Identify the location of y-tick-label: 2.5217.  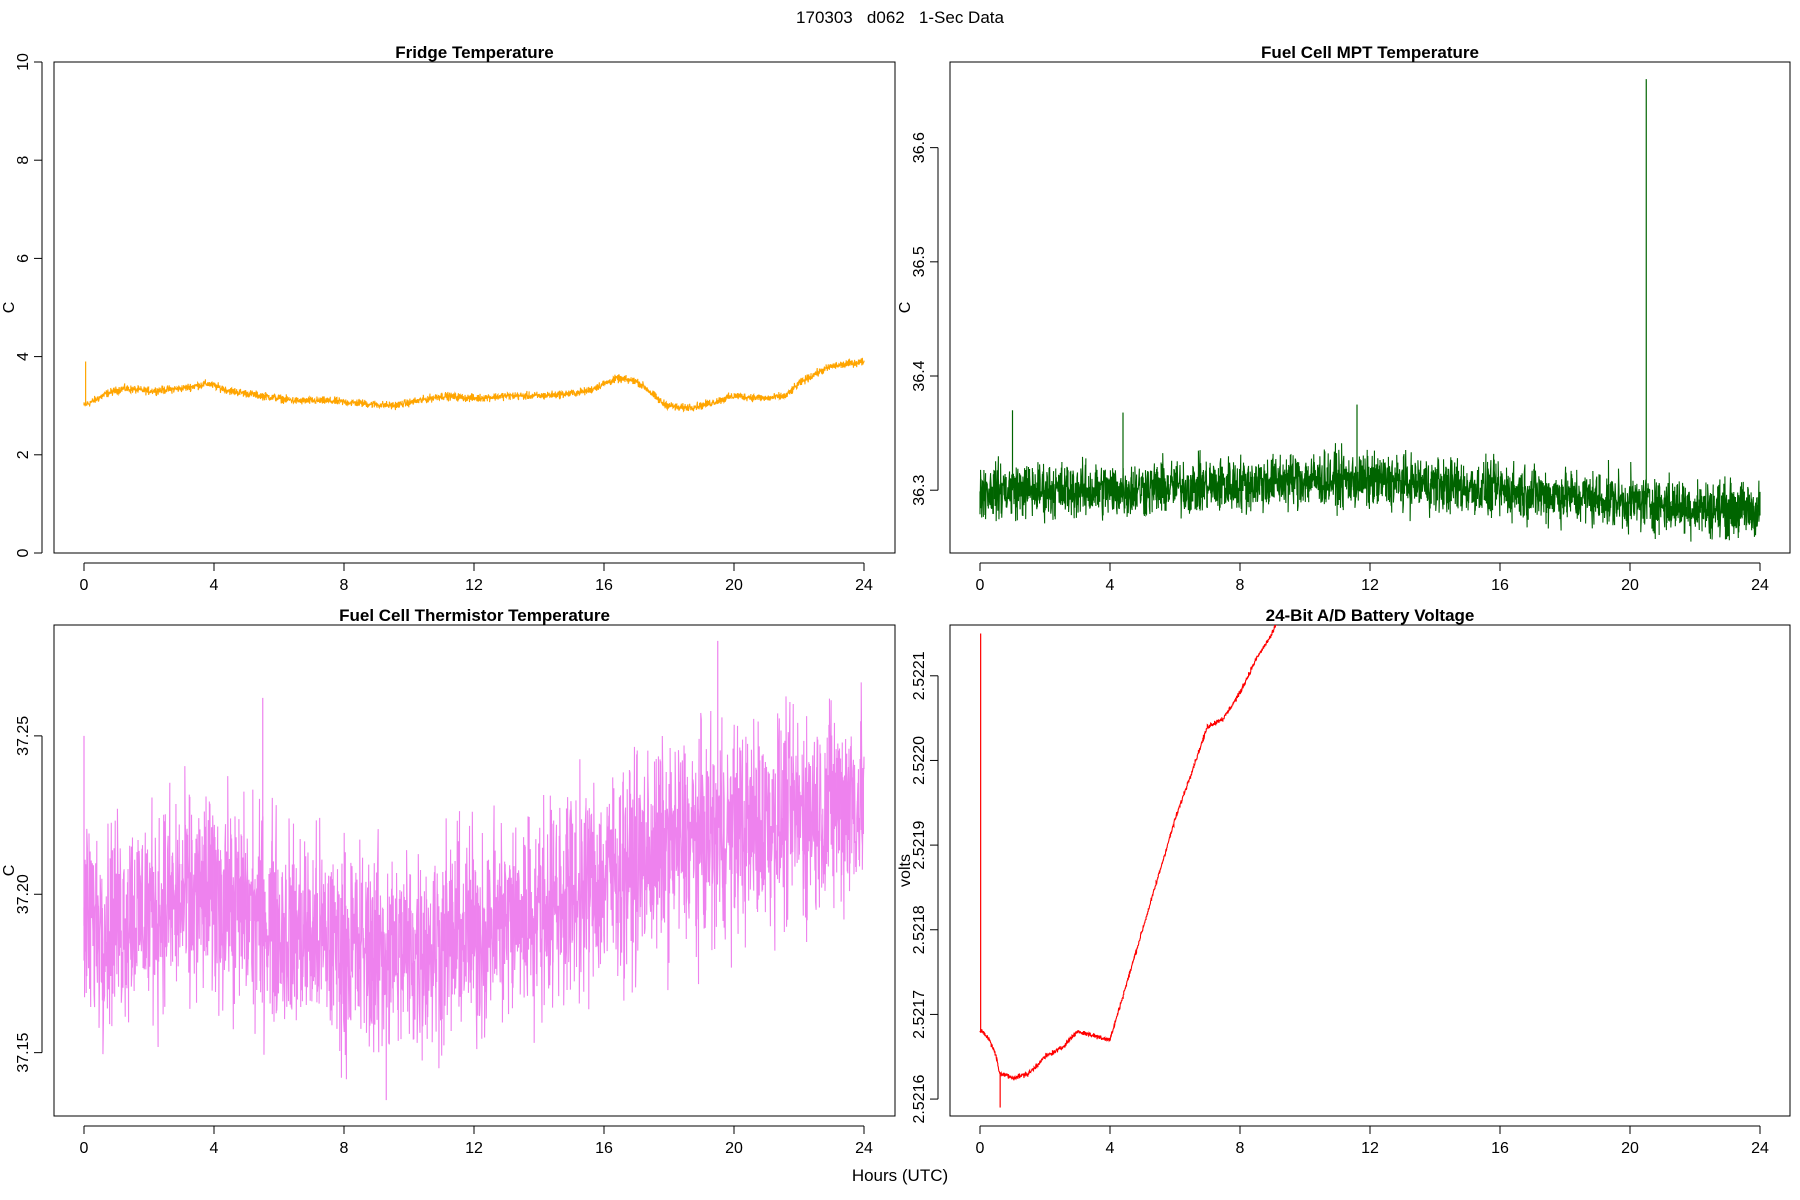
(919, 1014).